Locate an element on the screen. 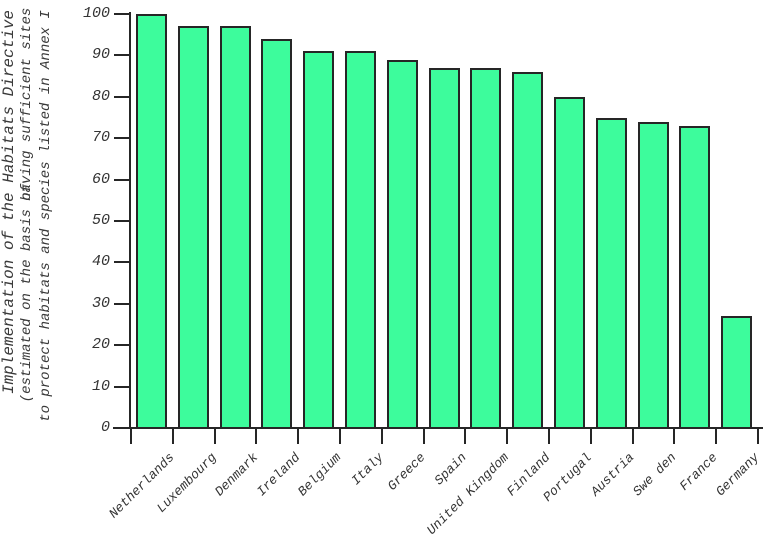 This screenshot has width=768, height=535. y-tick-label-50: 50 is located at coordinates (100, 220).